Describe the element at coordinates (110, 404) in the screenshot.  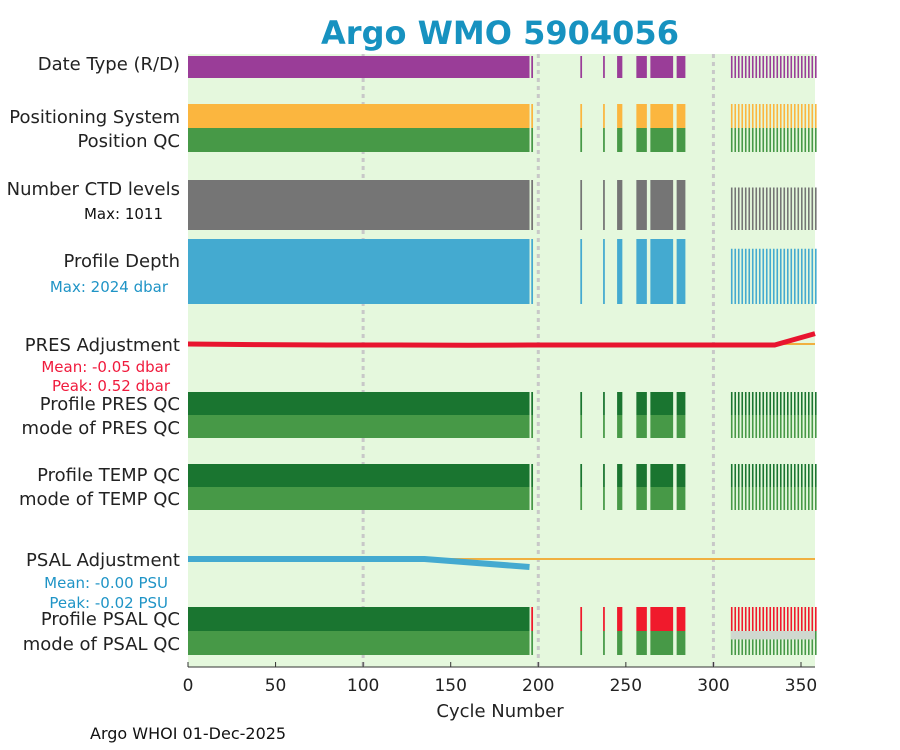
I see `row-label-profile-pres-qc: Profile PRES QC` at that location.